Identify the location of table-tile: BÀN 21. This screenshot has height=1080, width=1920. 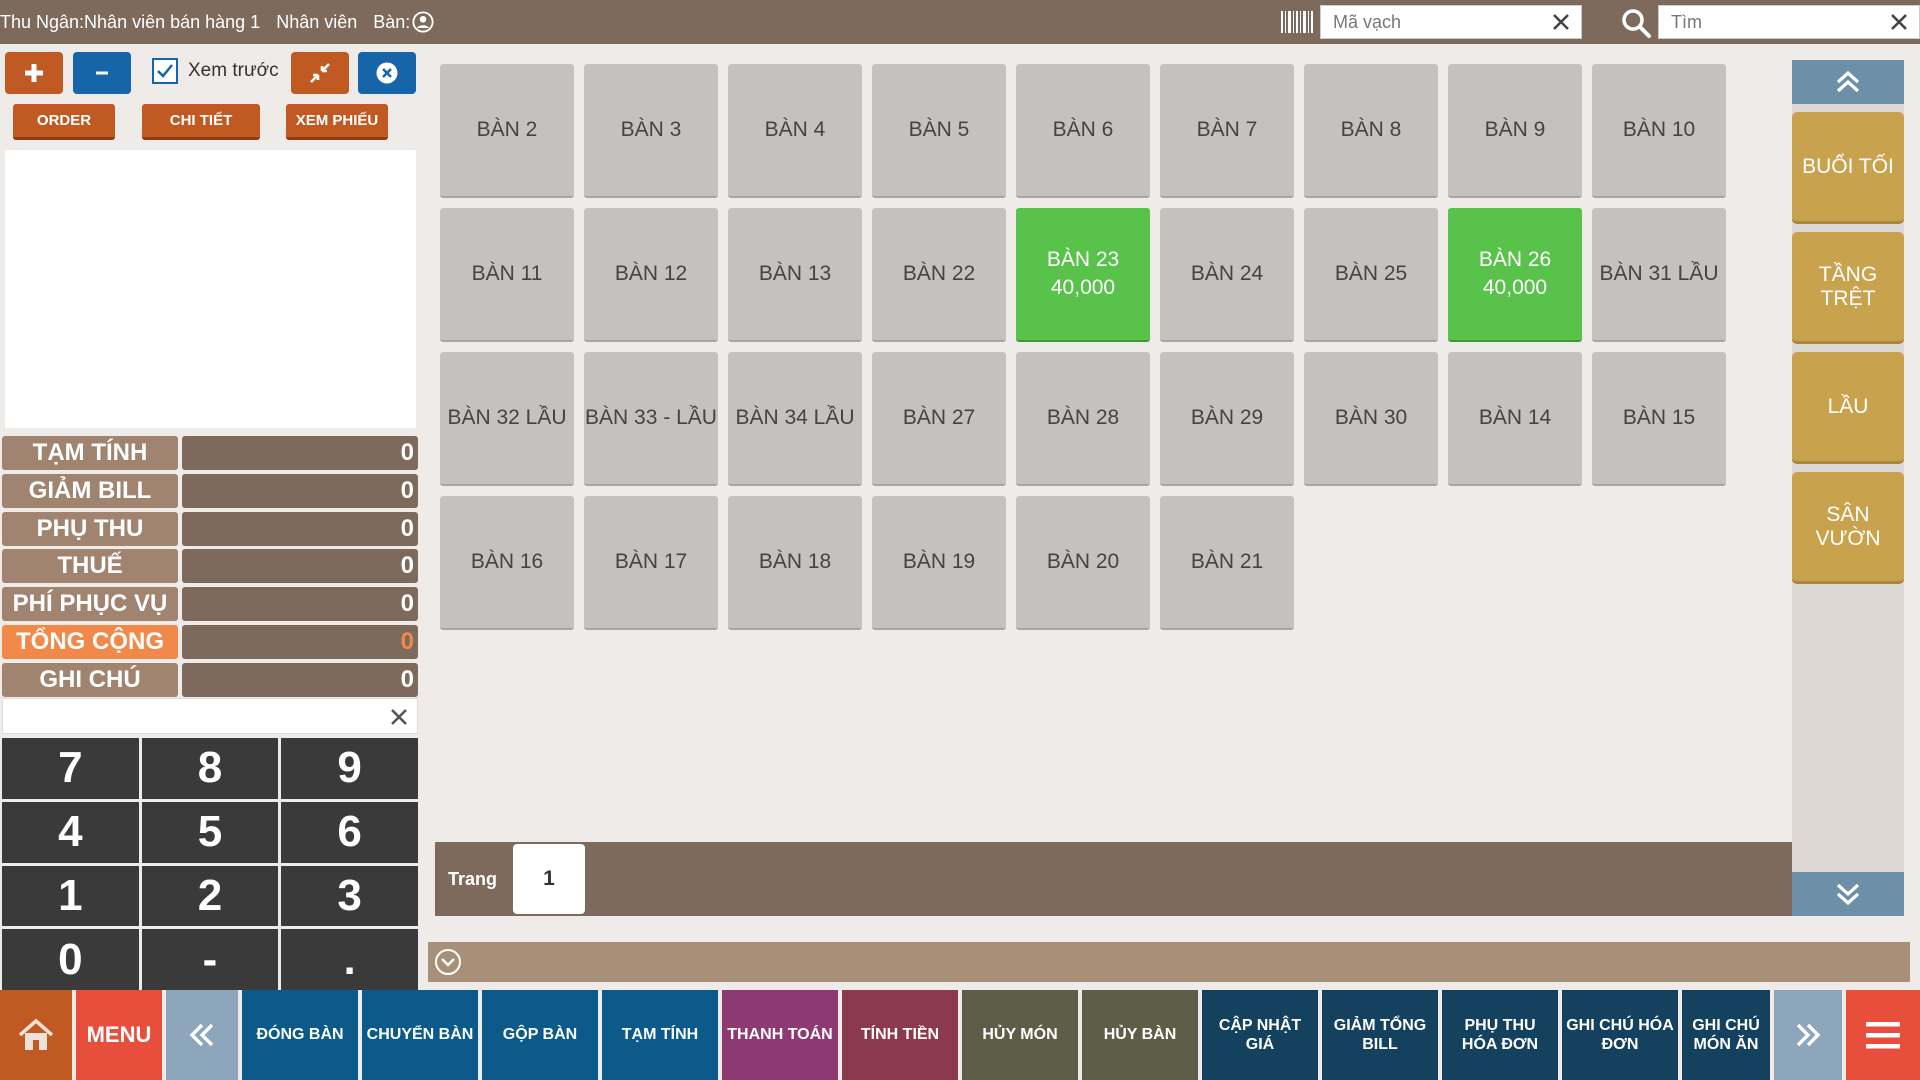
(1227, 563).